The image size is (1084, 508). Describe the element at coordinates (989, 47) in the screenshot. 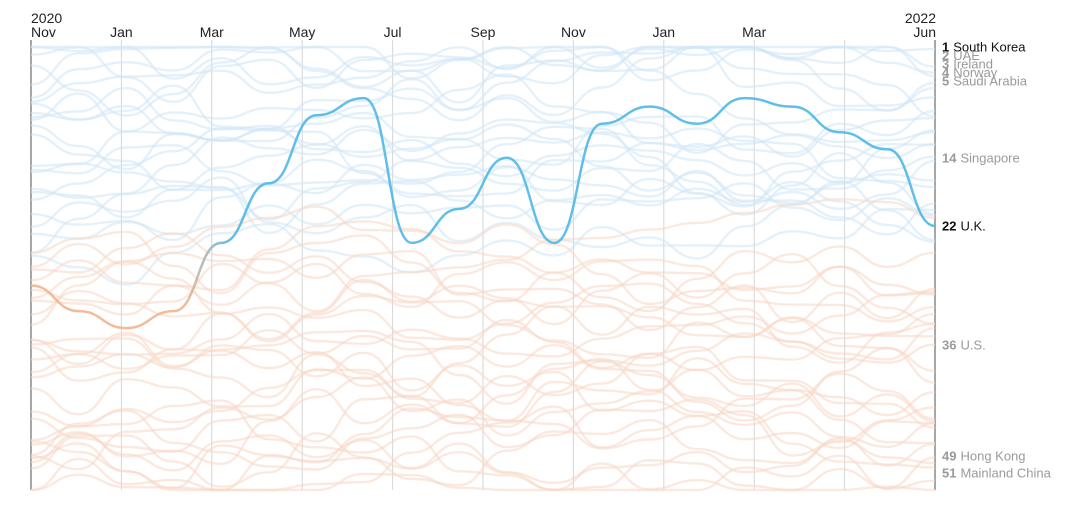

I see `end-label-name: South Korea` at that location.